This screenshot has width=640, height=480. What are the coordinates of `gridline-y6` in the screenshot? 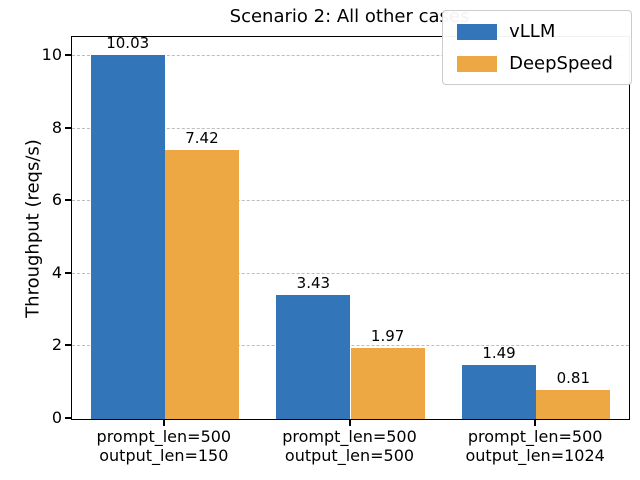 It's located at (350, 201).